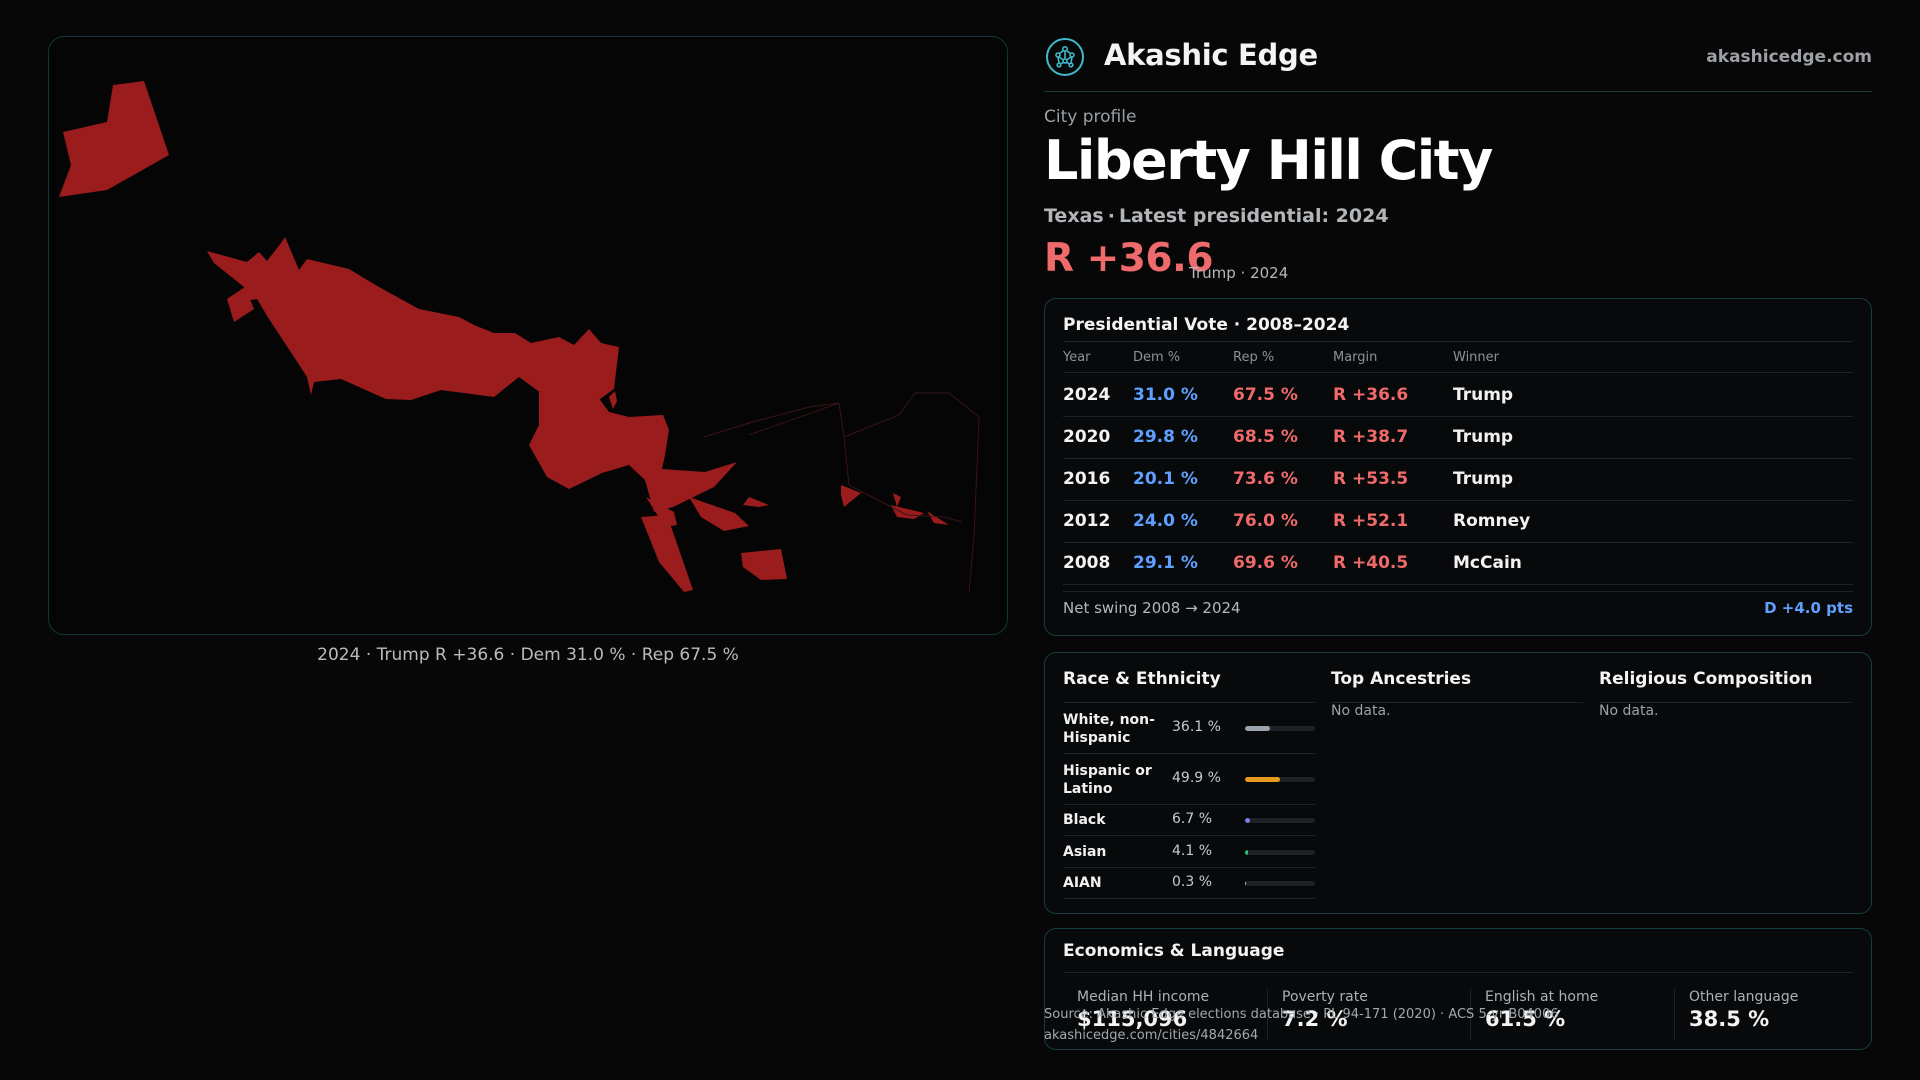 The height and width of the screenshot is (1080, 1920). What do you see at coordinates (1458, 438) in the screenshot?
I see `table-row: 2020 29.8 % 68.5 % R +38.7 Trump` at bounding box center [1458, 438].